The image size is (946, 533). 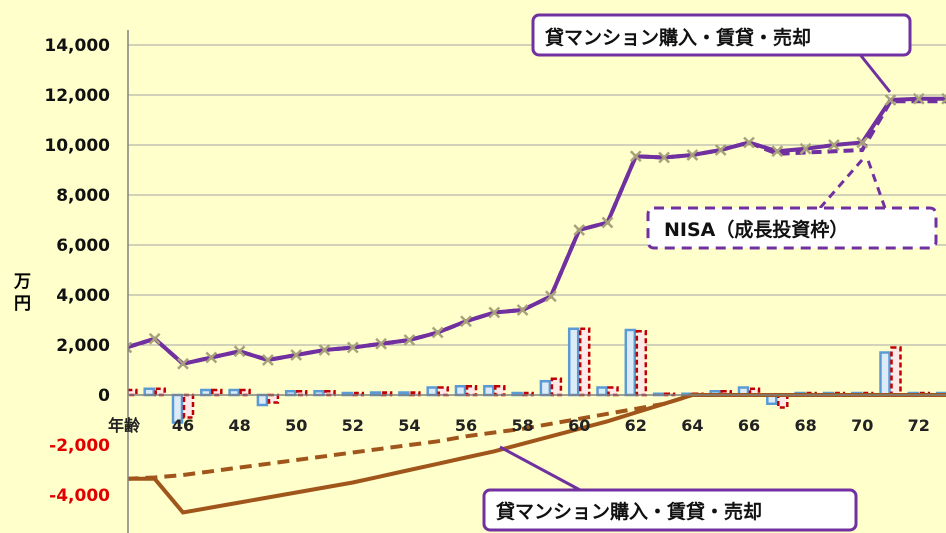 I want to click on y-tick-label: 0, so click(x=104, y=396).